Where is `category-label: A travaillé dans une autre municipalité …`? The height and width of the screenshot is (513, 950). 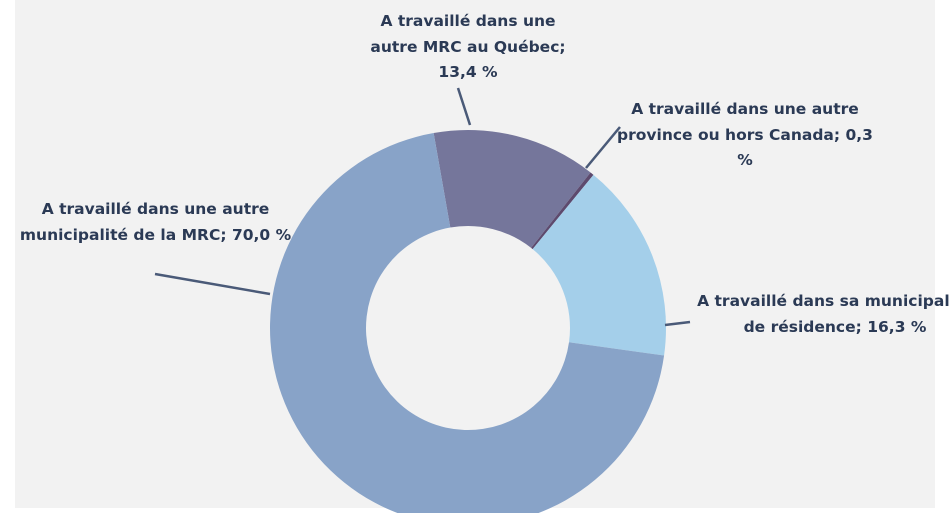
category-label: A travaillé dans une autre municipalité … is located at coordinates (144, 222).